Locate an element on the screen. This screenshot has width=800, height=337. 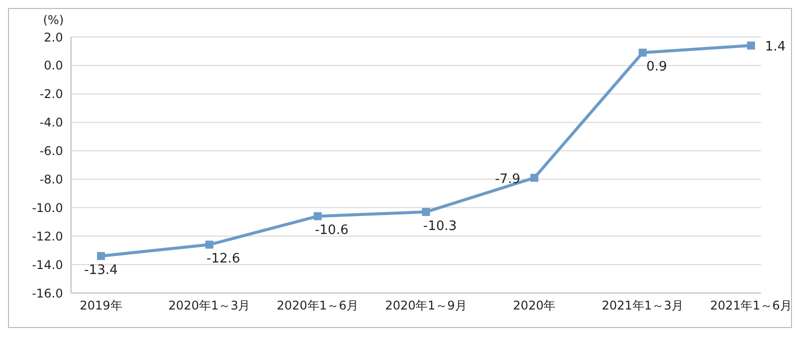
data-label: -10.6 is located at coordinates (331, 230).